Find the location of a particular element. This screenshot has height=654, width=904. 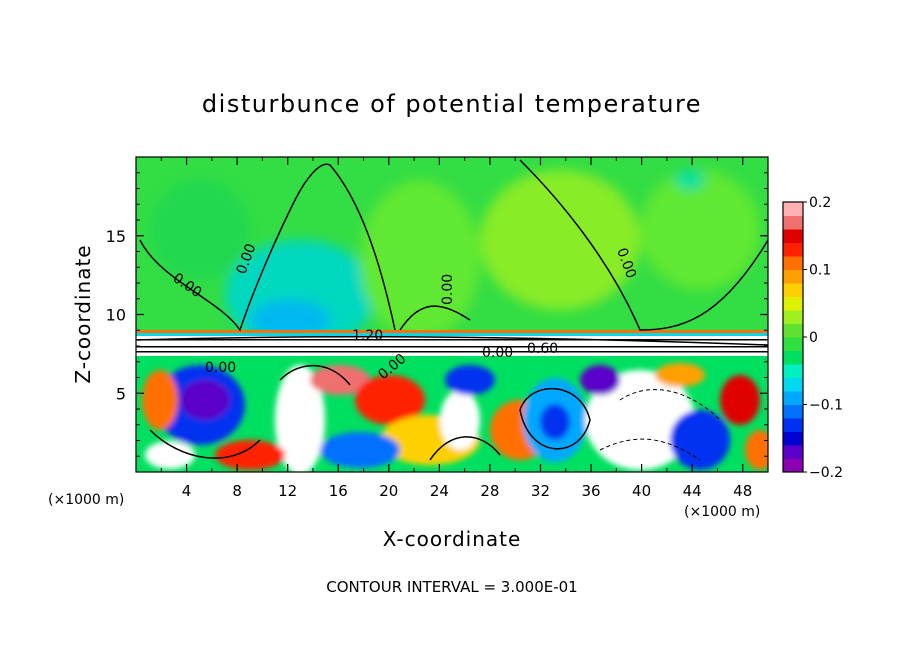

colorbar is located at coordinates (793, 337).